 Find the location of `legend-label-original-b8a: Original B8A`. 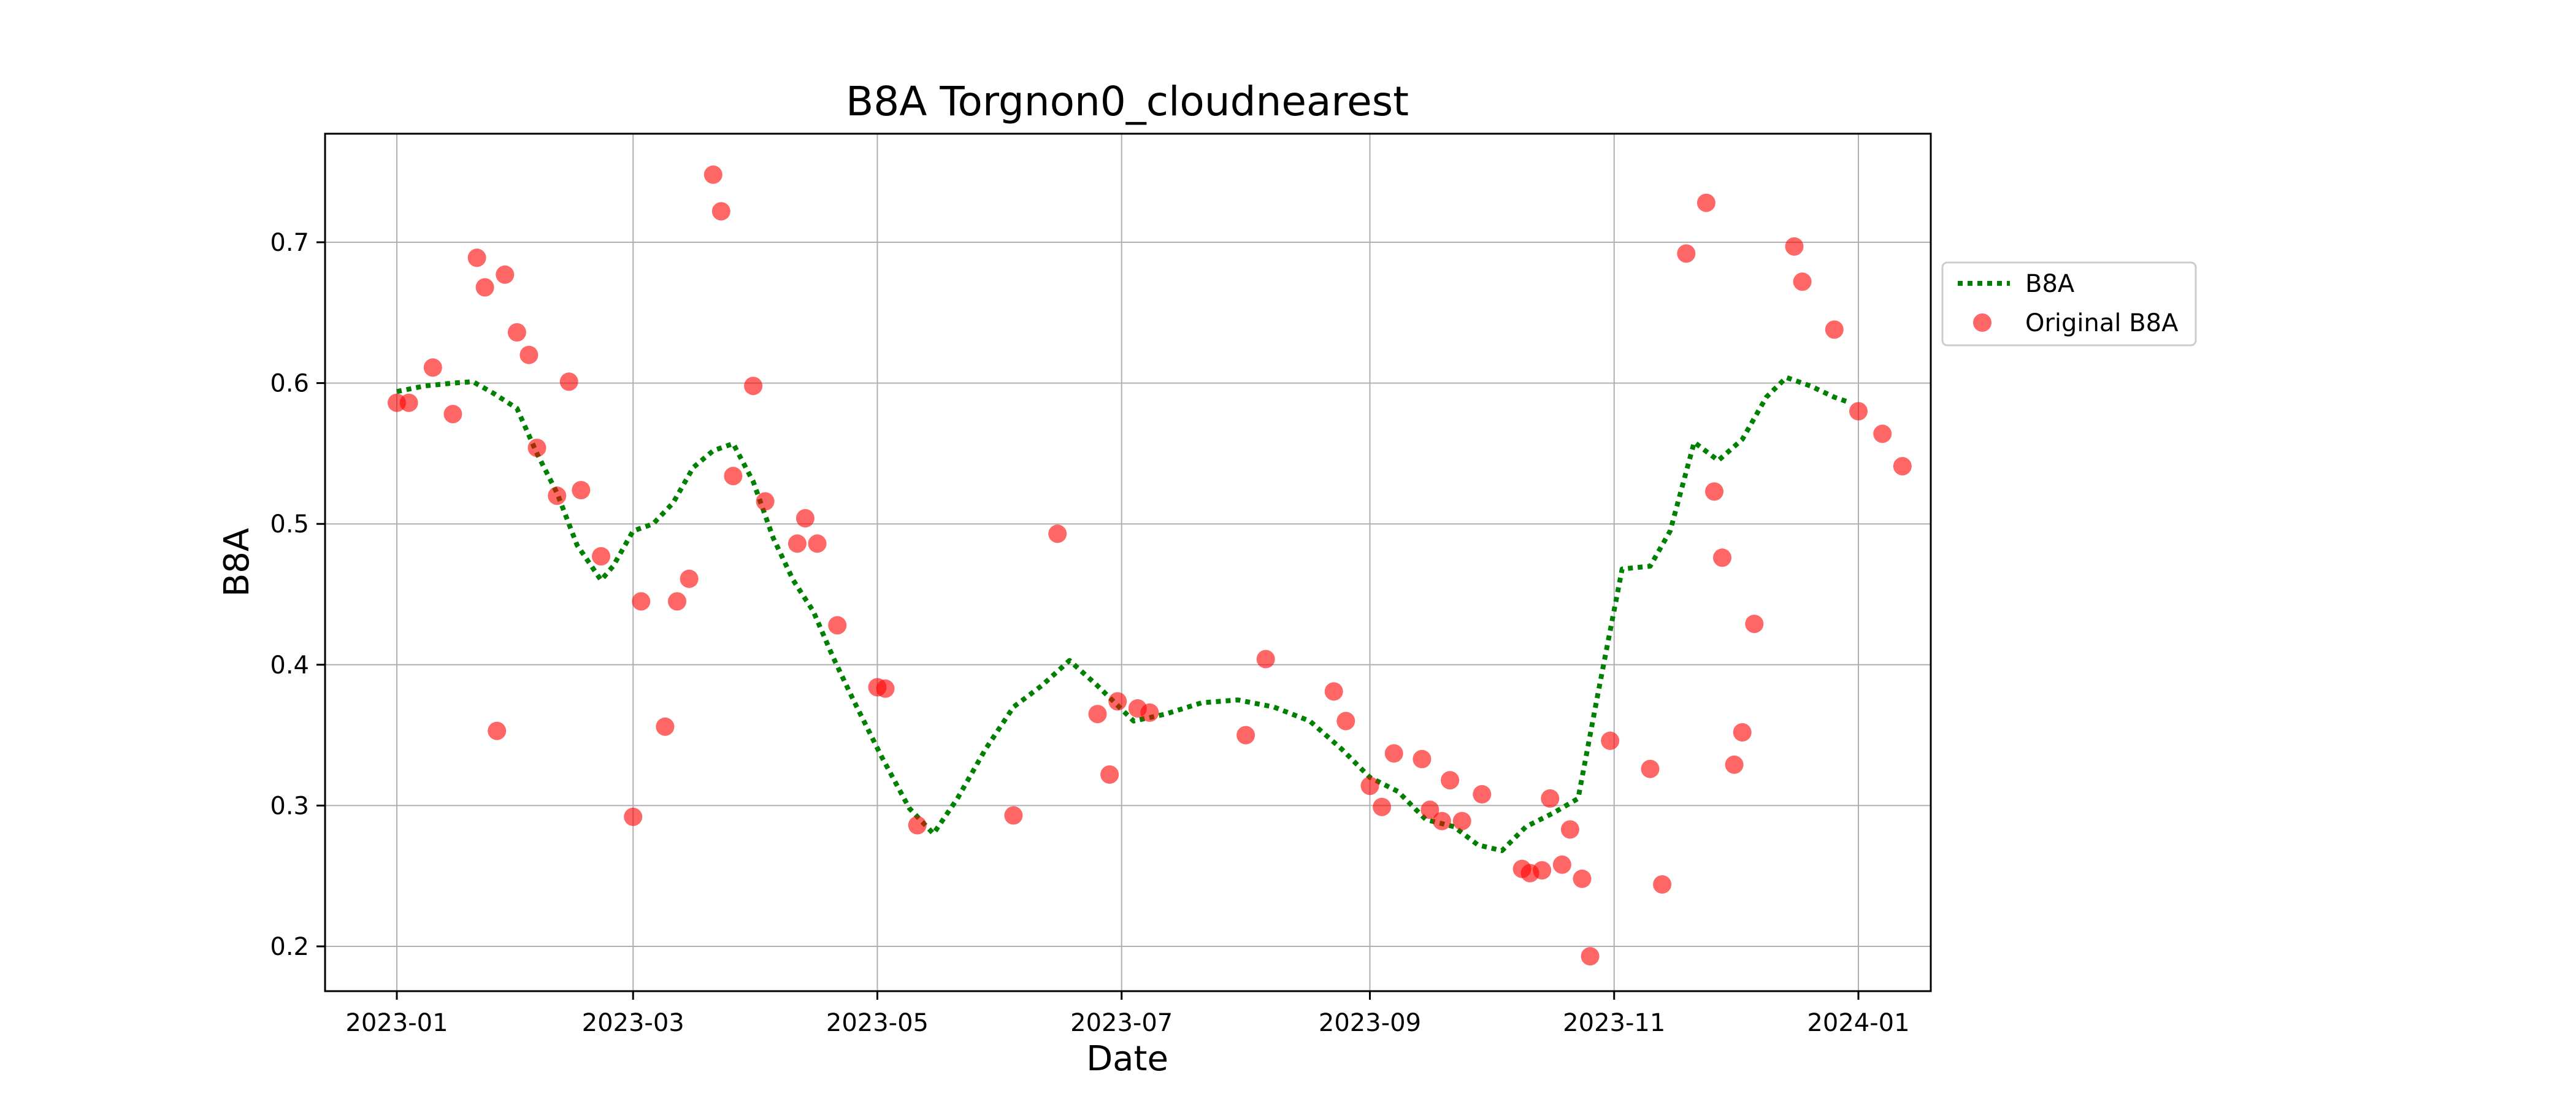

legend-label-original-b8a: Original B8A is located at coordinates (2102, 323).